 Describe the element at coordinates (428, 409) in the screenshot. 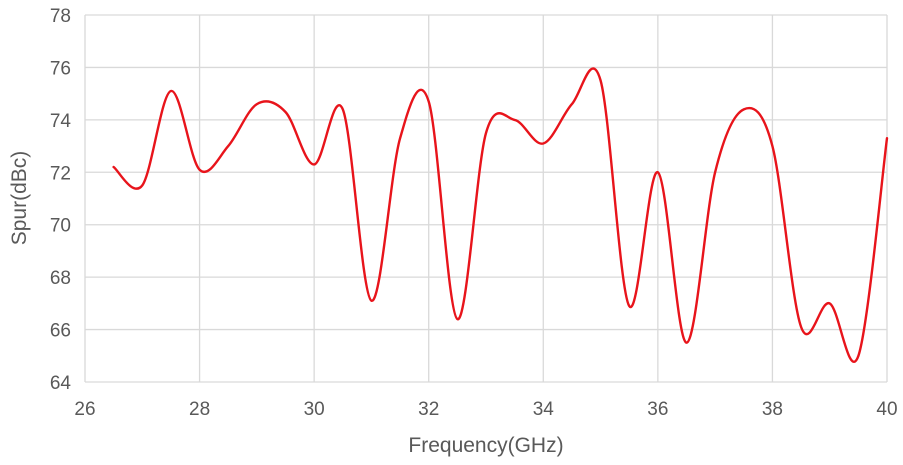

I see `x-tick-label: 32` at that location.